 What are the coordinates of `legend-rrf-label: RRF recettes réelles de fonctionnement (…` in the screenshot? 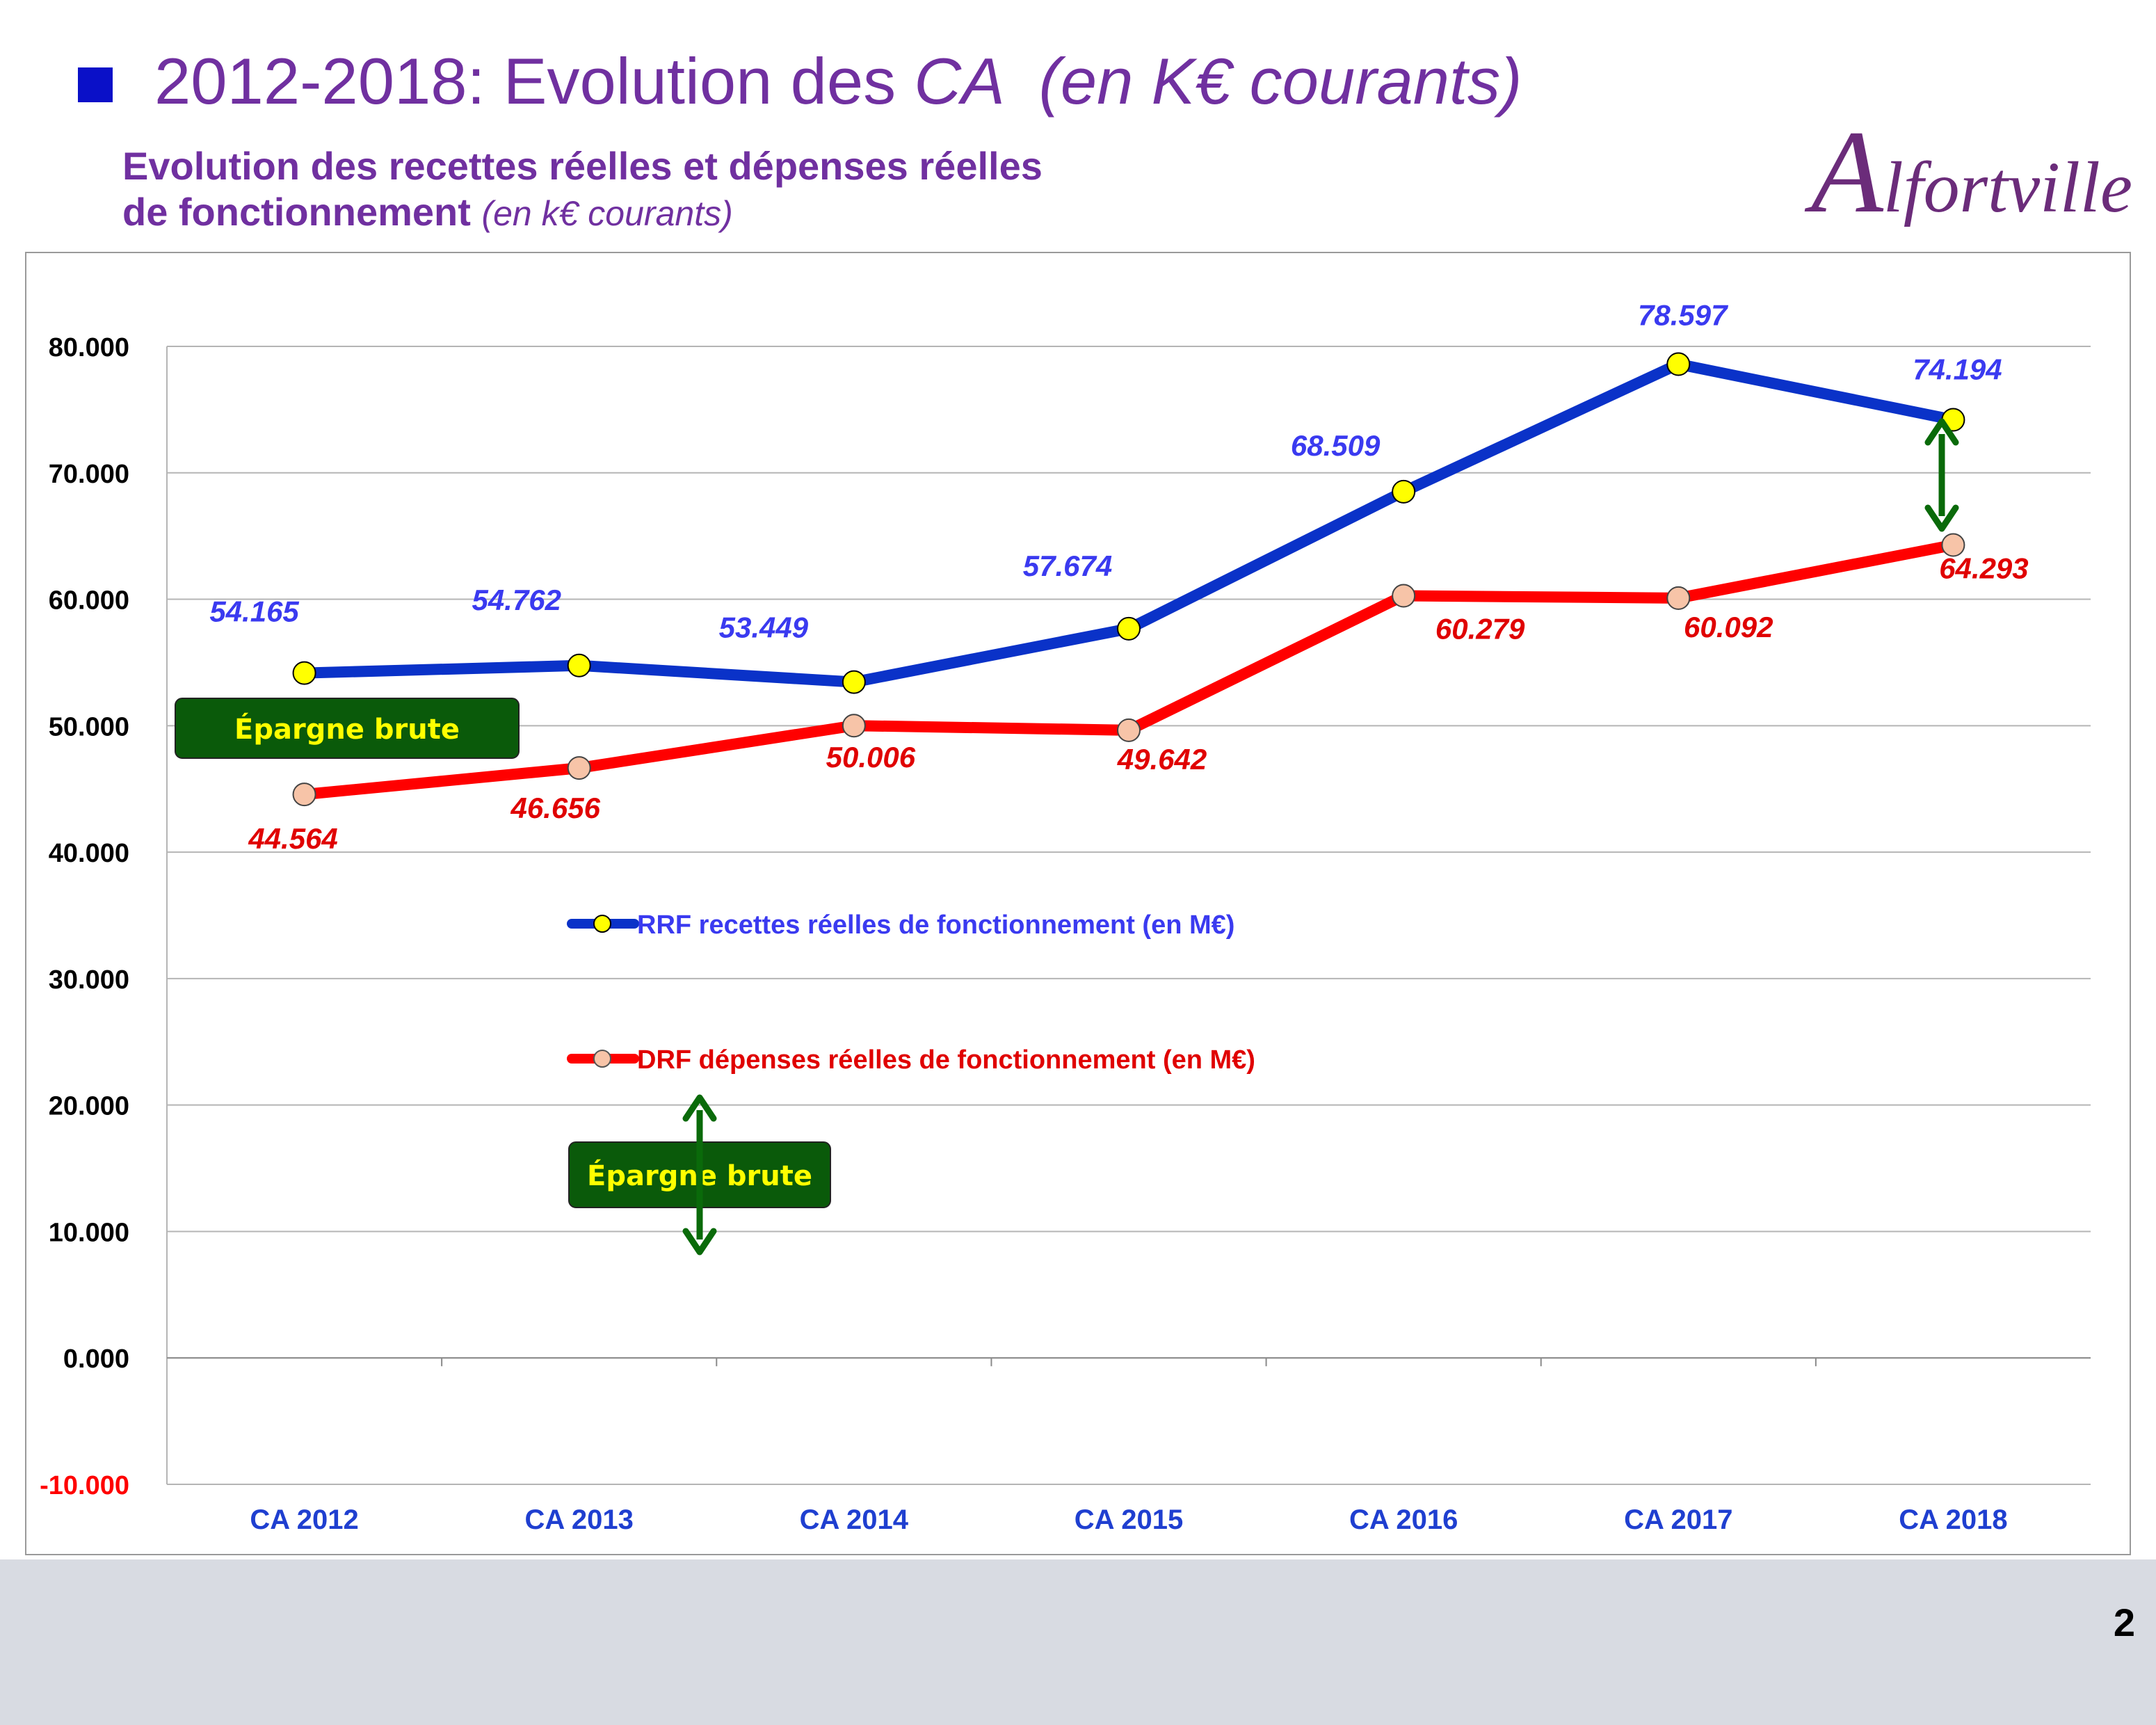 It's located at (936, 925).